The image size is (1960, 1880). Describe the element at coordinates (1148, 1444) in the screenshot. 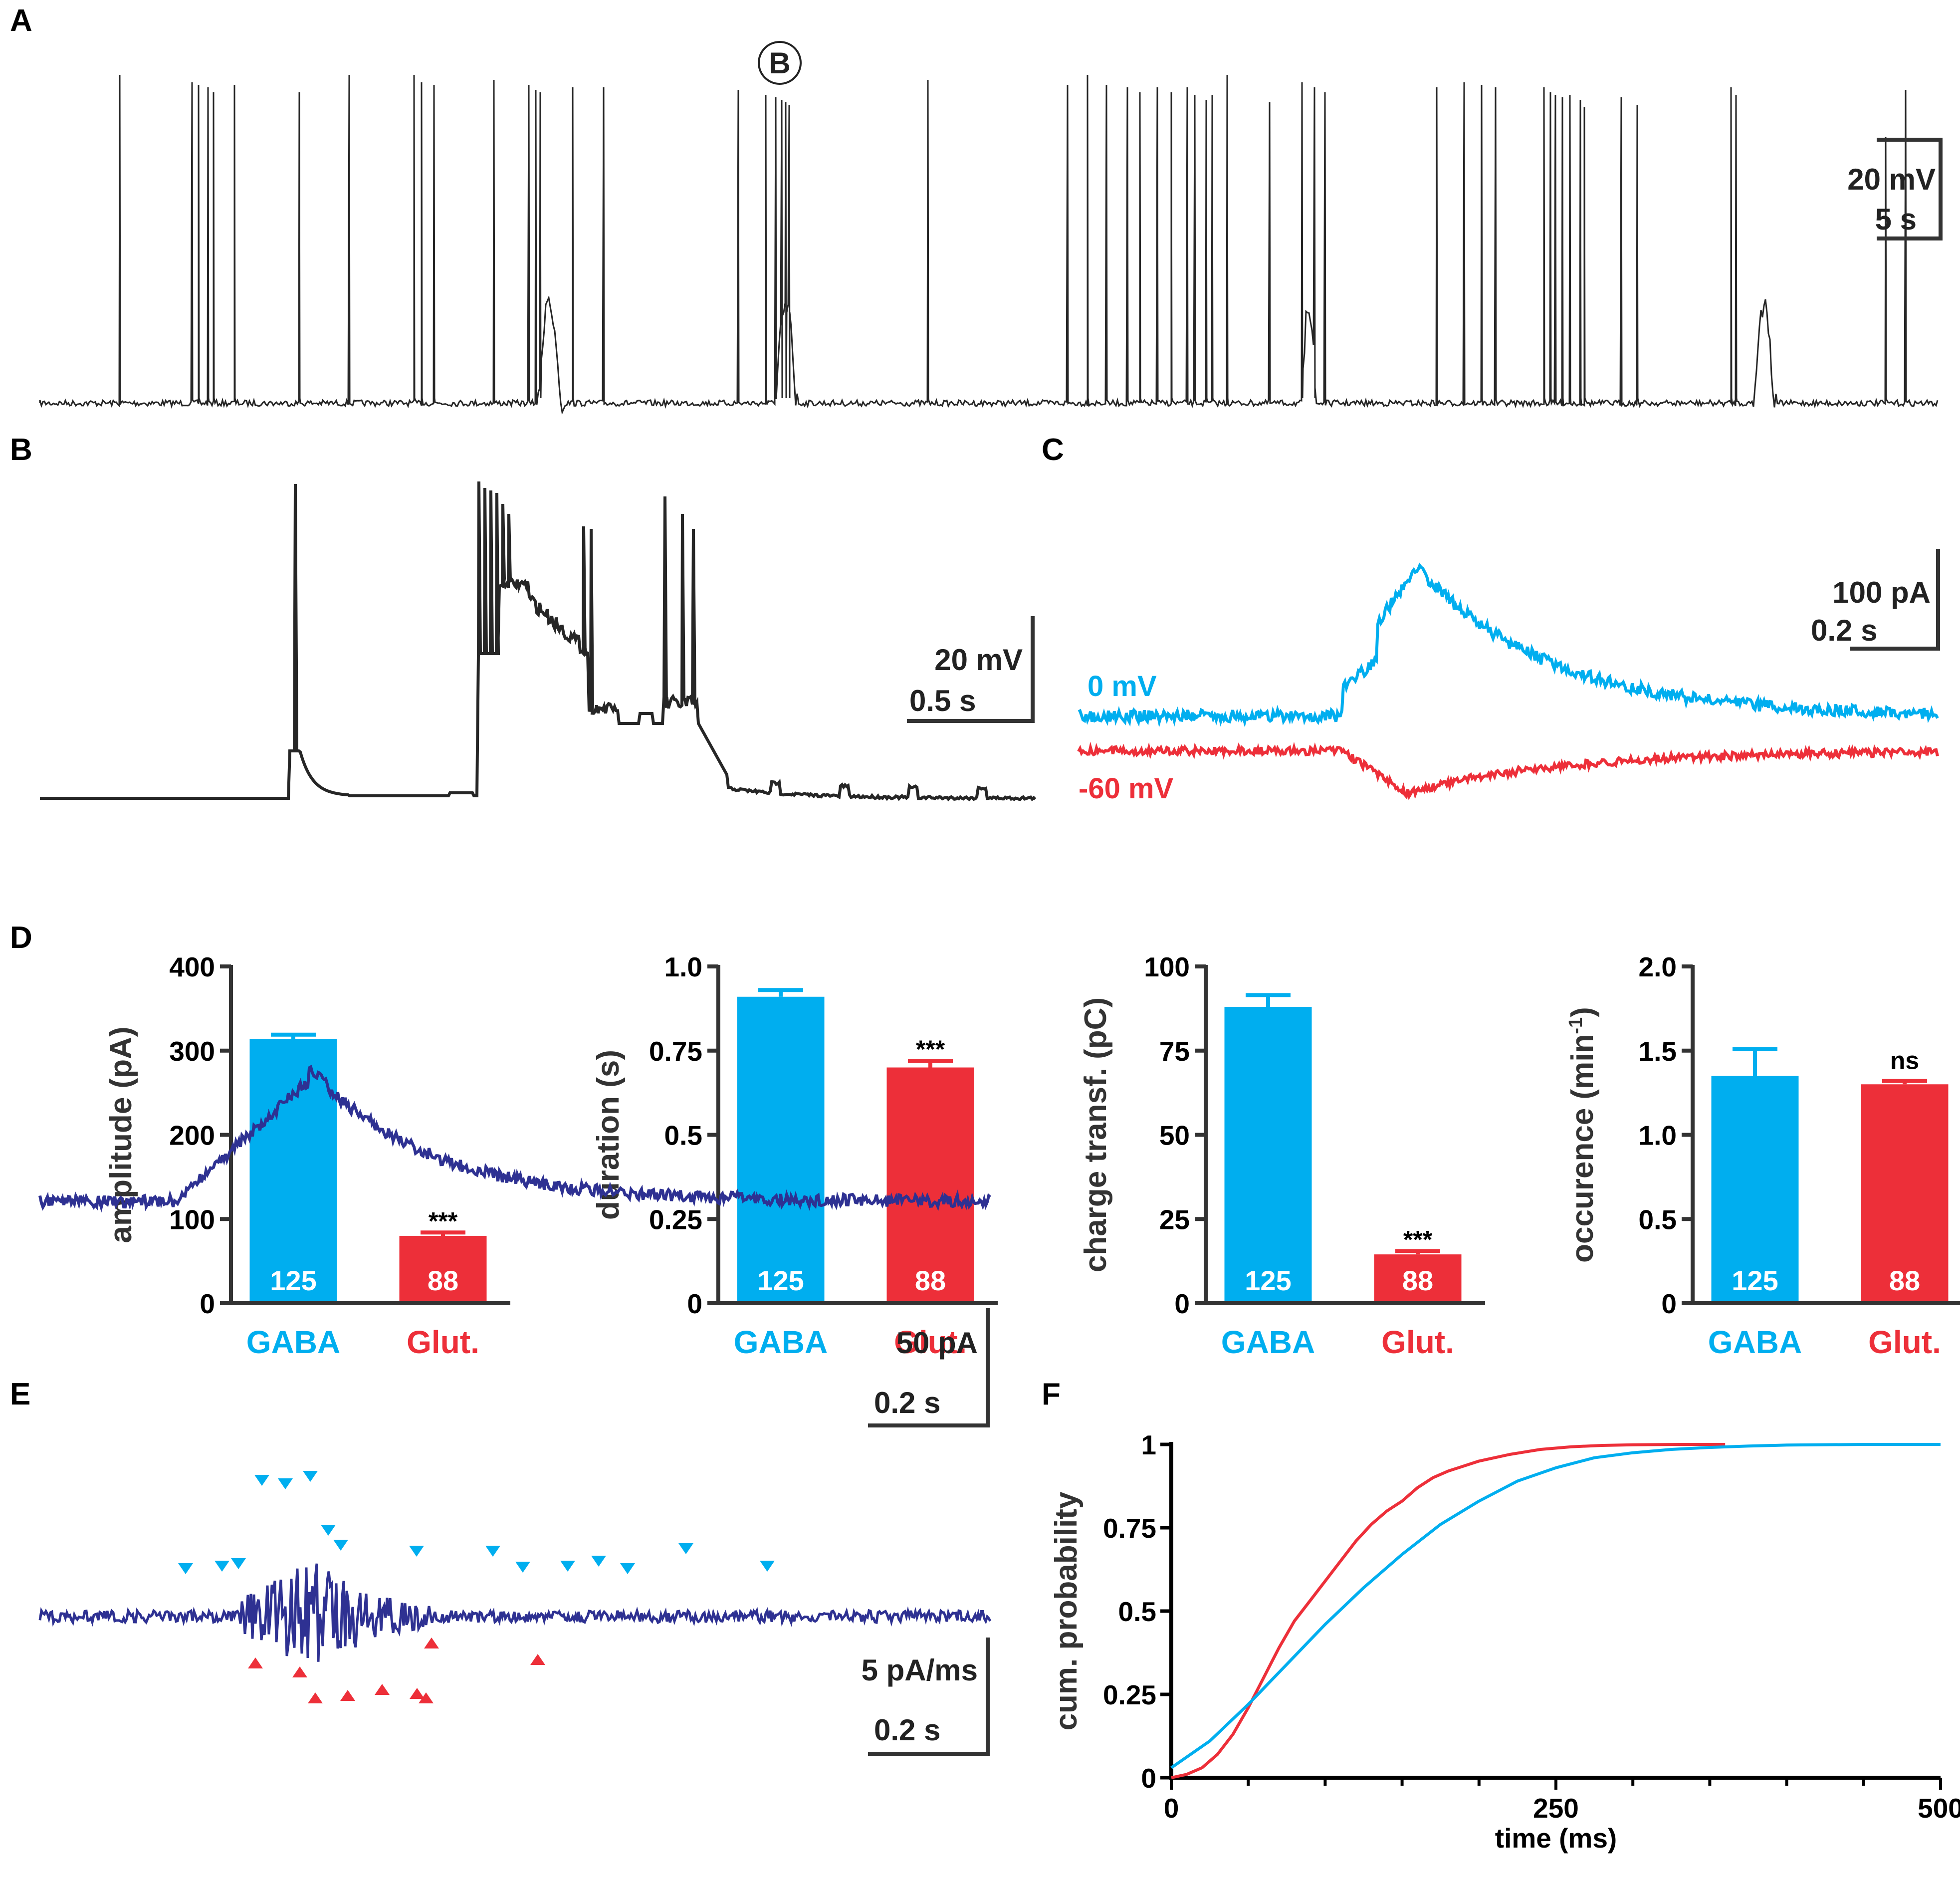

I see `y-tick-label: 1` at that location.